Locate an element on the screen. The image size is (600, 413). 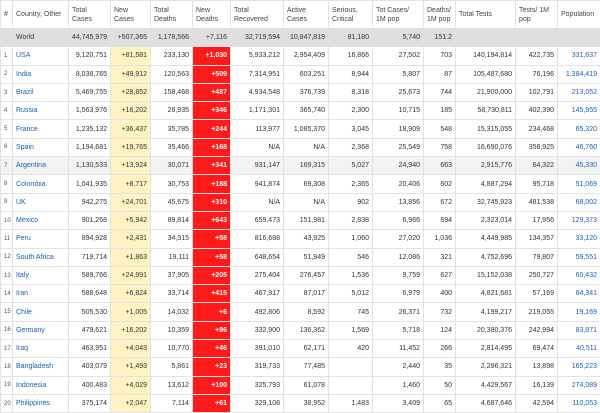
table-cell: 422,735 is located at coordinates (537, 56).